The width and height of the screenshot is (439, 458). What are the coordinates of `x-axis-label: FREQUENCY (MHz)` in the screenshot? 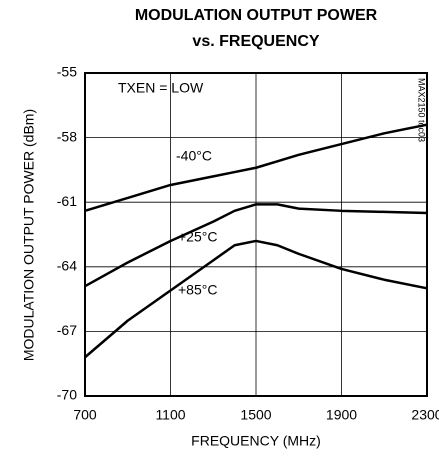 It's located at (256, 441).